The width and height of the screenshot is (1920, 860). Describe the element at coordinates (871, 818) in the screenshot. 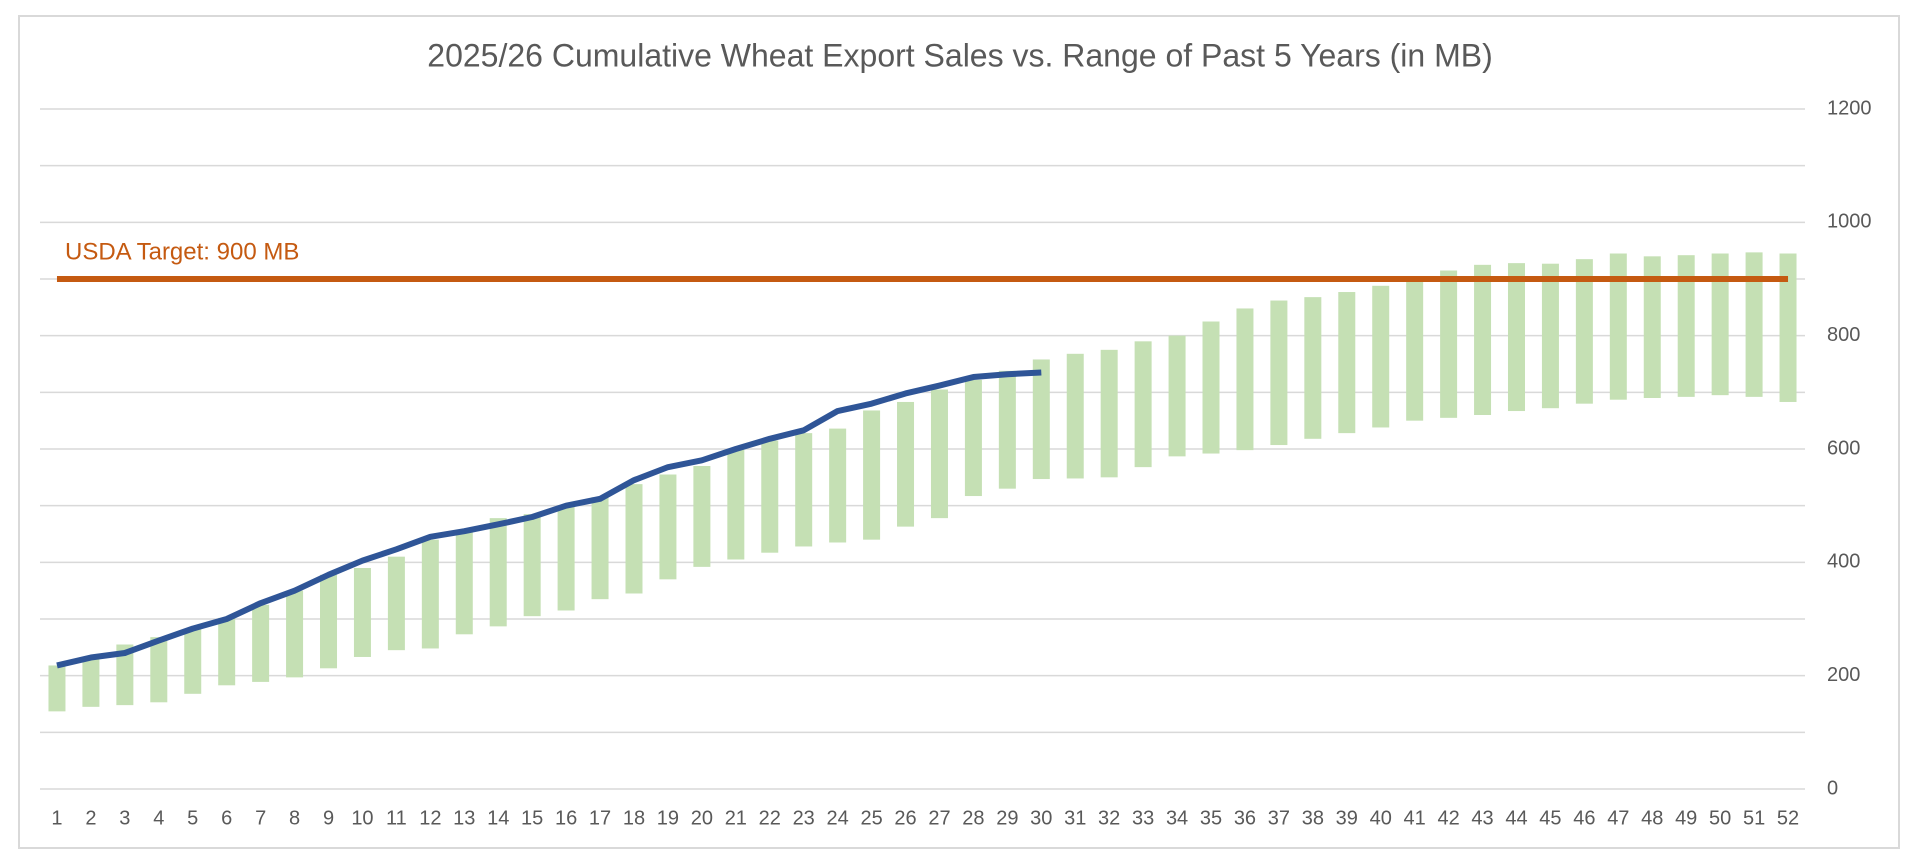

I see `x-tick-label: 25` at that location.